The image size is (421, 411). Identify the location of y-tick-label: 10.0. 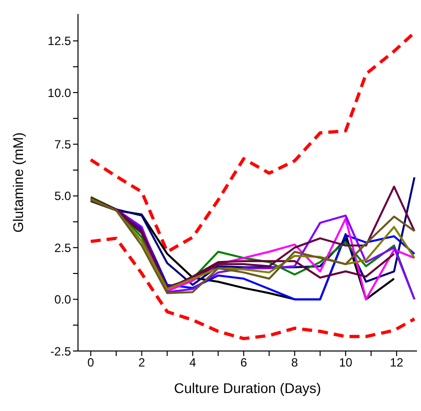
(60, 93).